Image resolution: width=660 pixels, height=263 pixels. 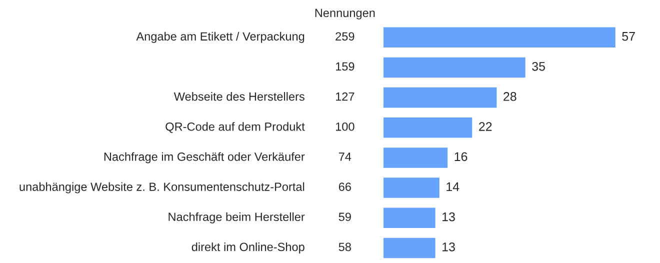 What do you see at coordinates (344, 186) in the screenshot?
I see `text: 66` at bounding box center [344, 186].